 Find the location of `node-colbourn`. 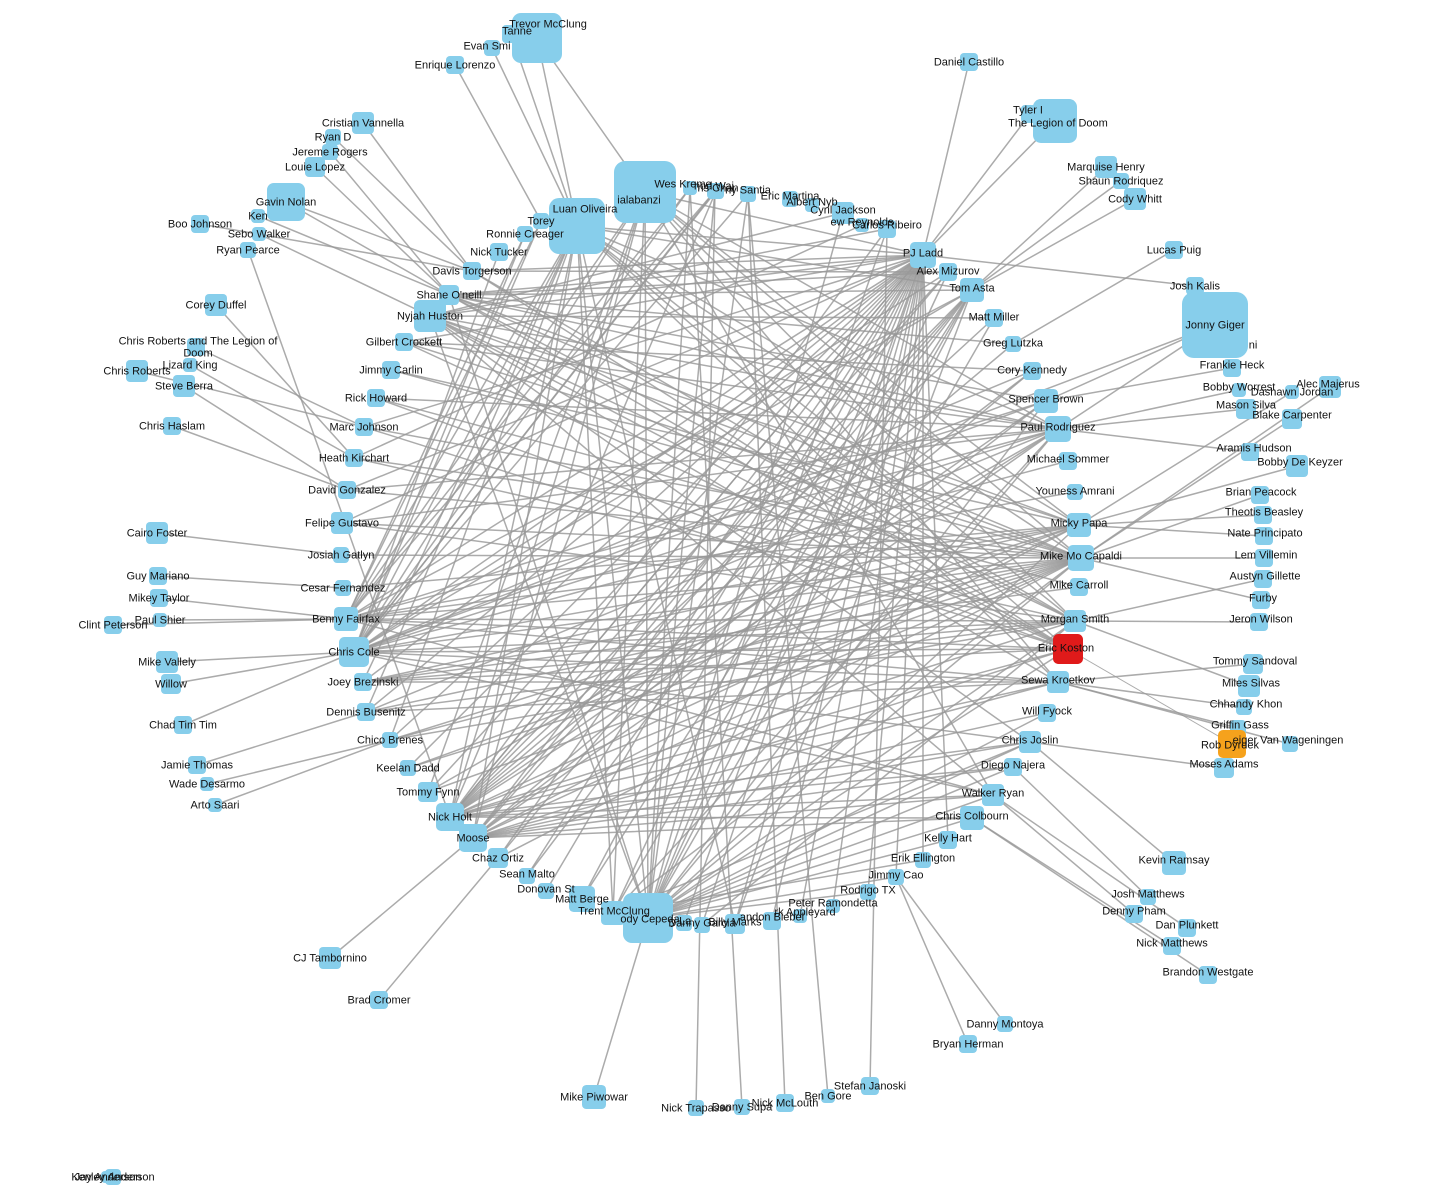

node-colbourn is located at coordinates (972, 818).